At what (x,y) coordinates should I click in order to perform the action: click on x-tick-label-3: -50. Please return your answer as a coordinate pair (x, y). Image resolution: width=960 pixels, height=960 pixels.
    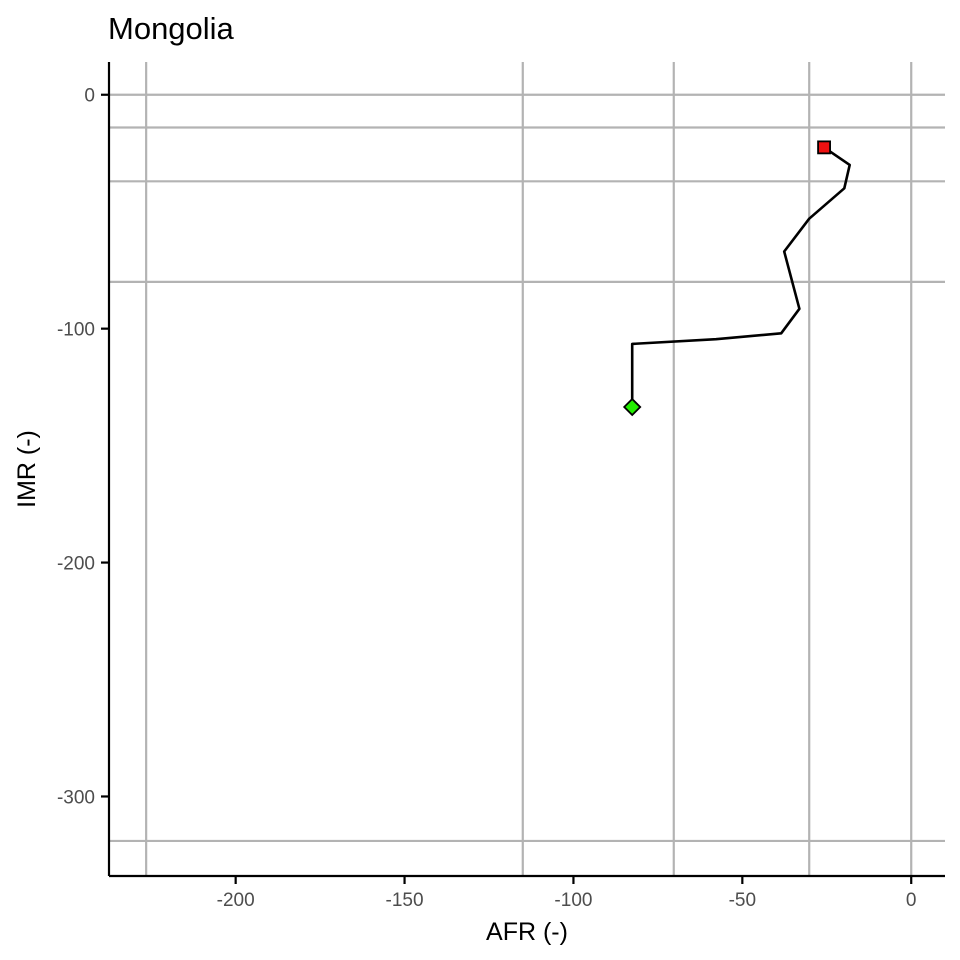
    Looking at the image, I should click on (742, 900).